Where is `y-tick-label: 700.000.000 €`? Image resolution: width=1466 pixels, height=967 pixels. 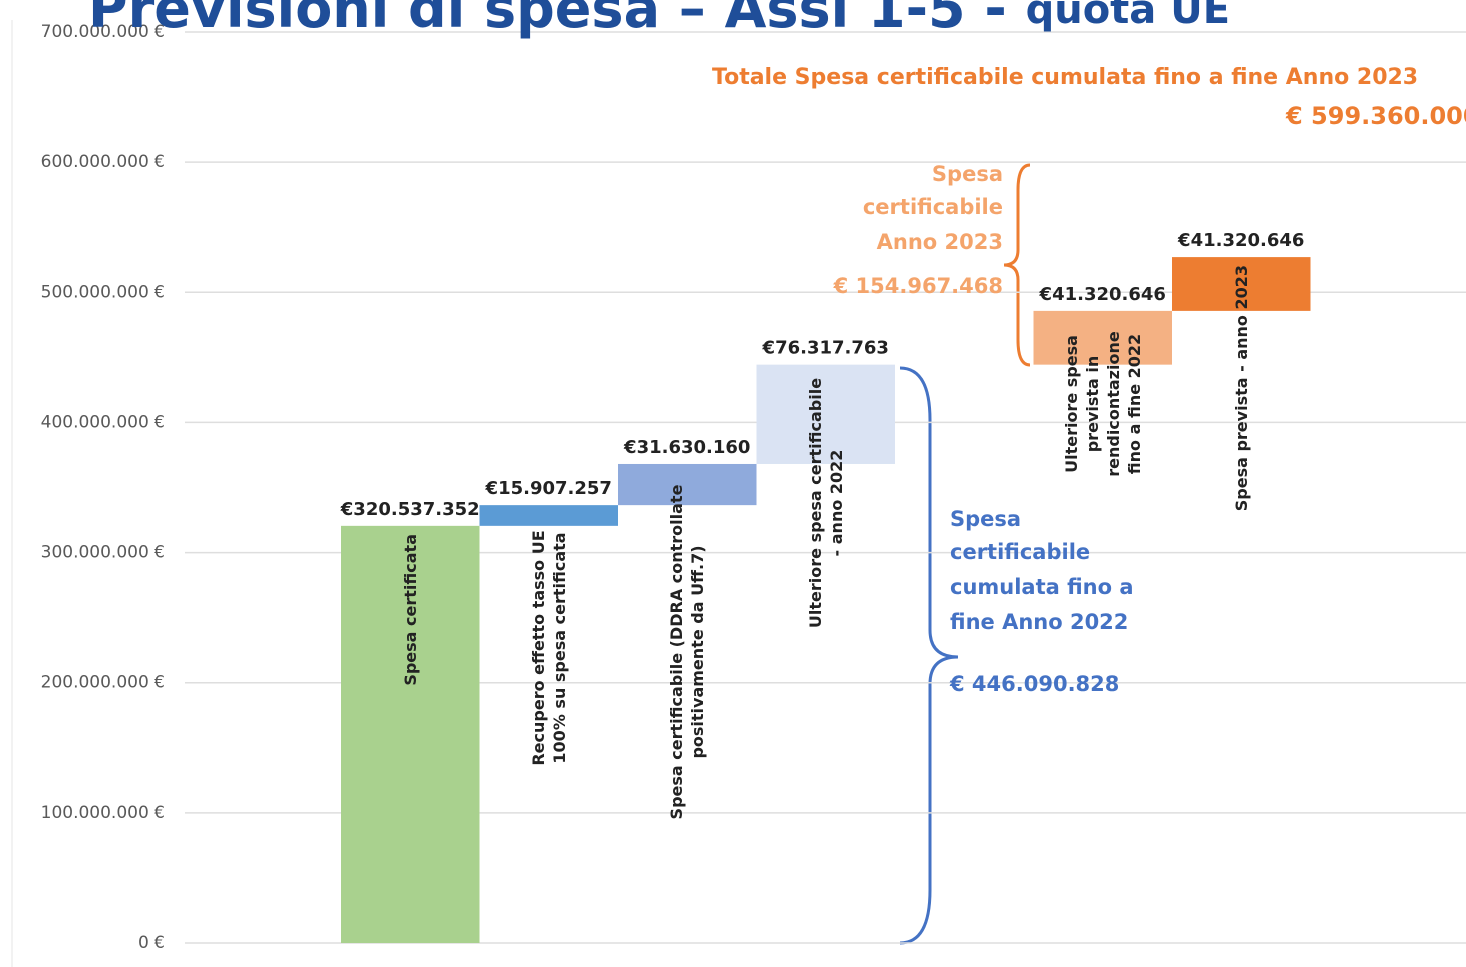 y-tick-label: 700.000.000 € is located at coordinates (103, 32).